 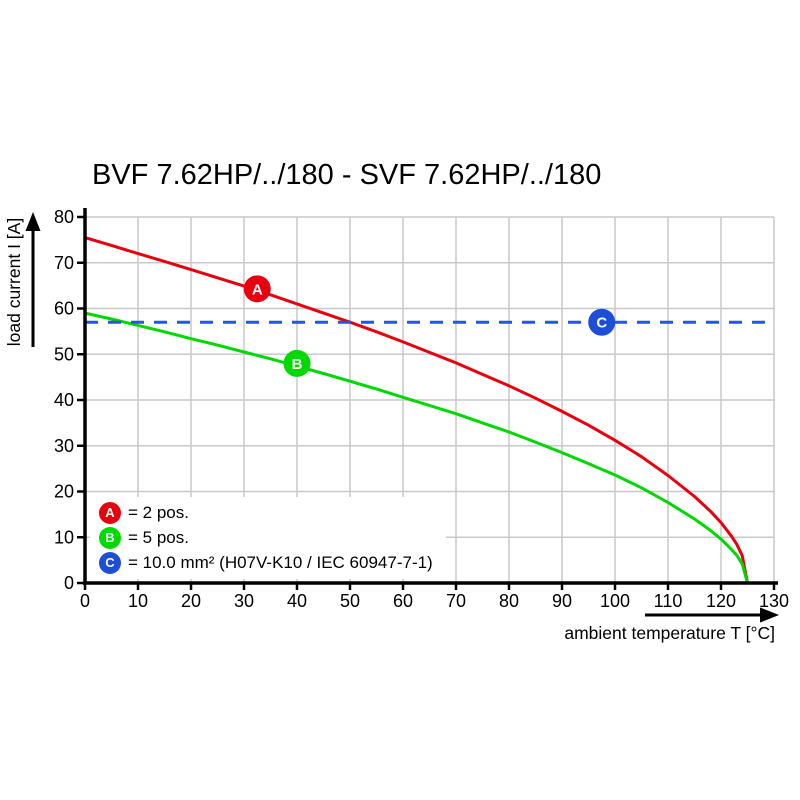 What do you see at coordinates (562, 601) in the screenshot?
I see `x-tick-label: 90` at bounding box center [562, 601].